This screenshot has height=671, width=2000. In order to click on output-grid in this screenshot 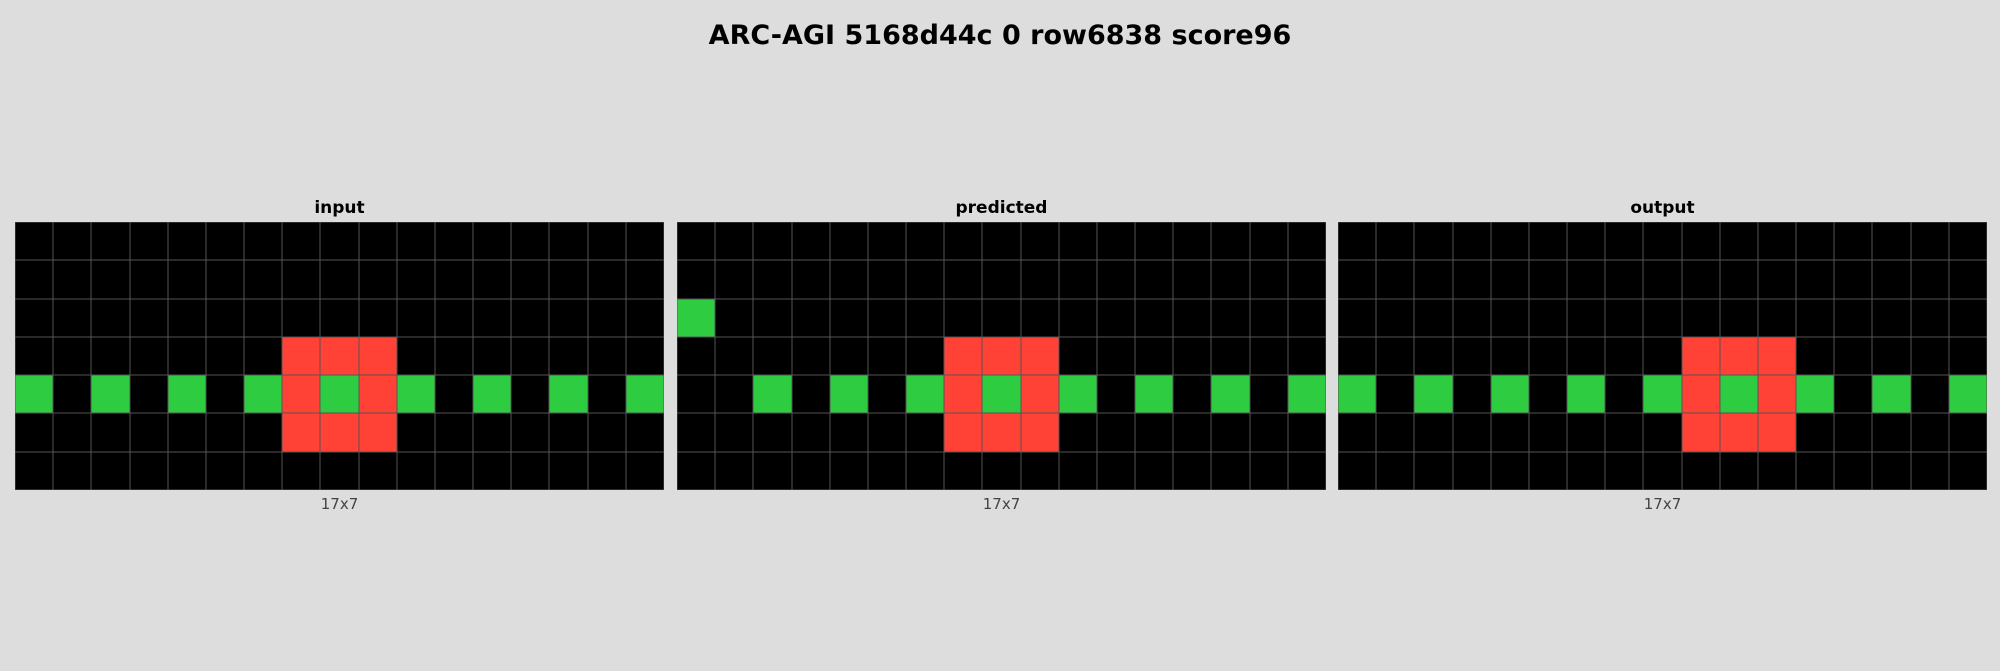, I will do `click(1662, 356)`.